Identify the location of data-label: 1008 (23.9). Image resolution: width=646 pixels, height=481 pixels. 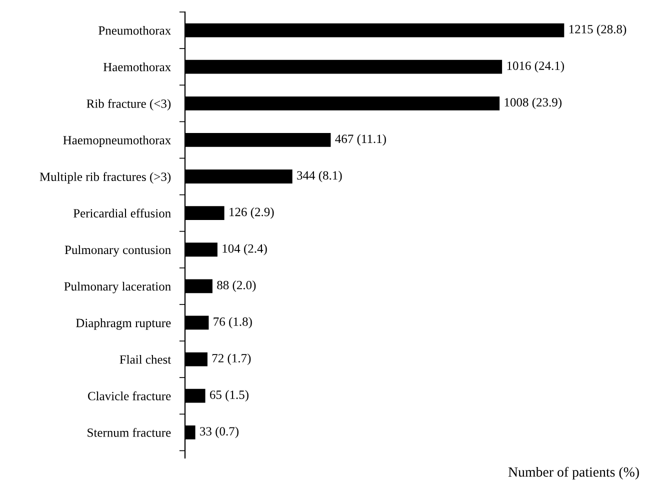
(533, 104).